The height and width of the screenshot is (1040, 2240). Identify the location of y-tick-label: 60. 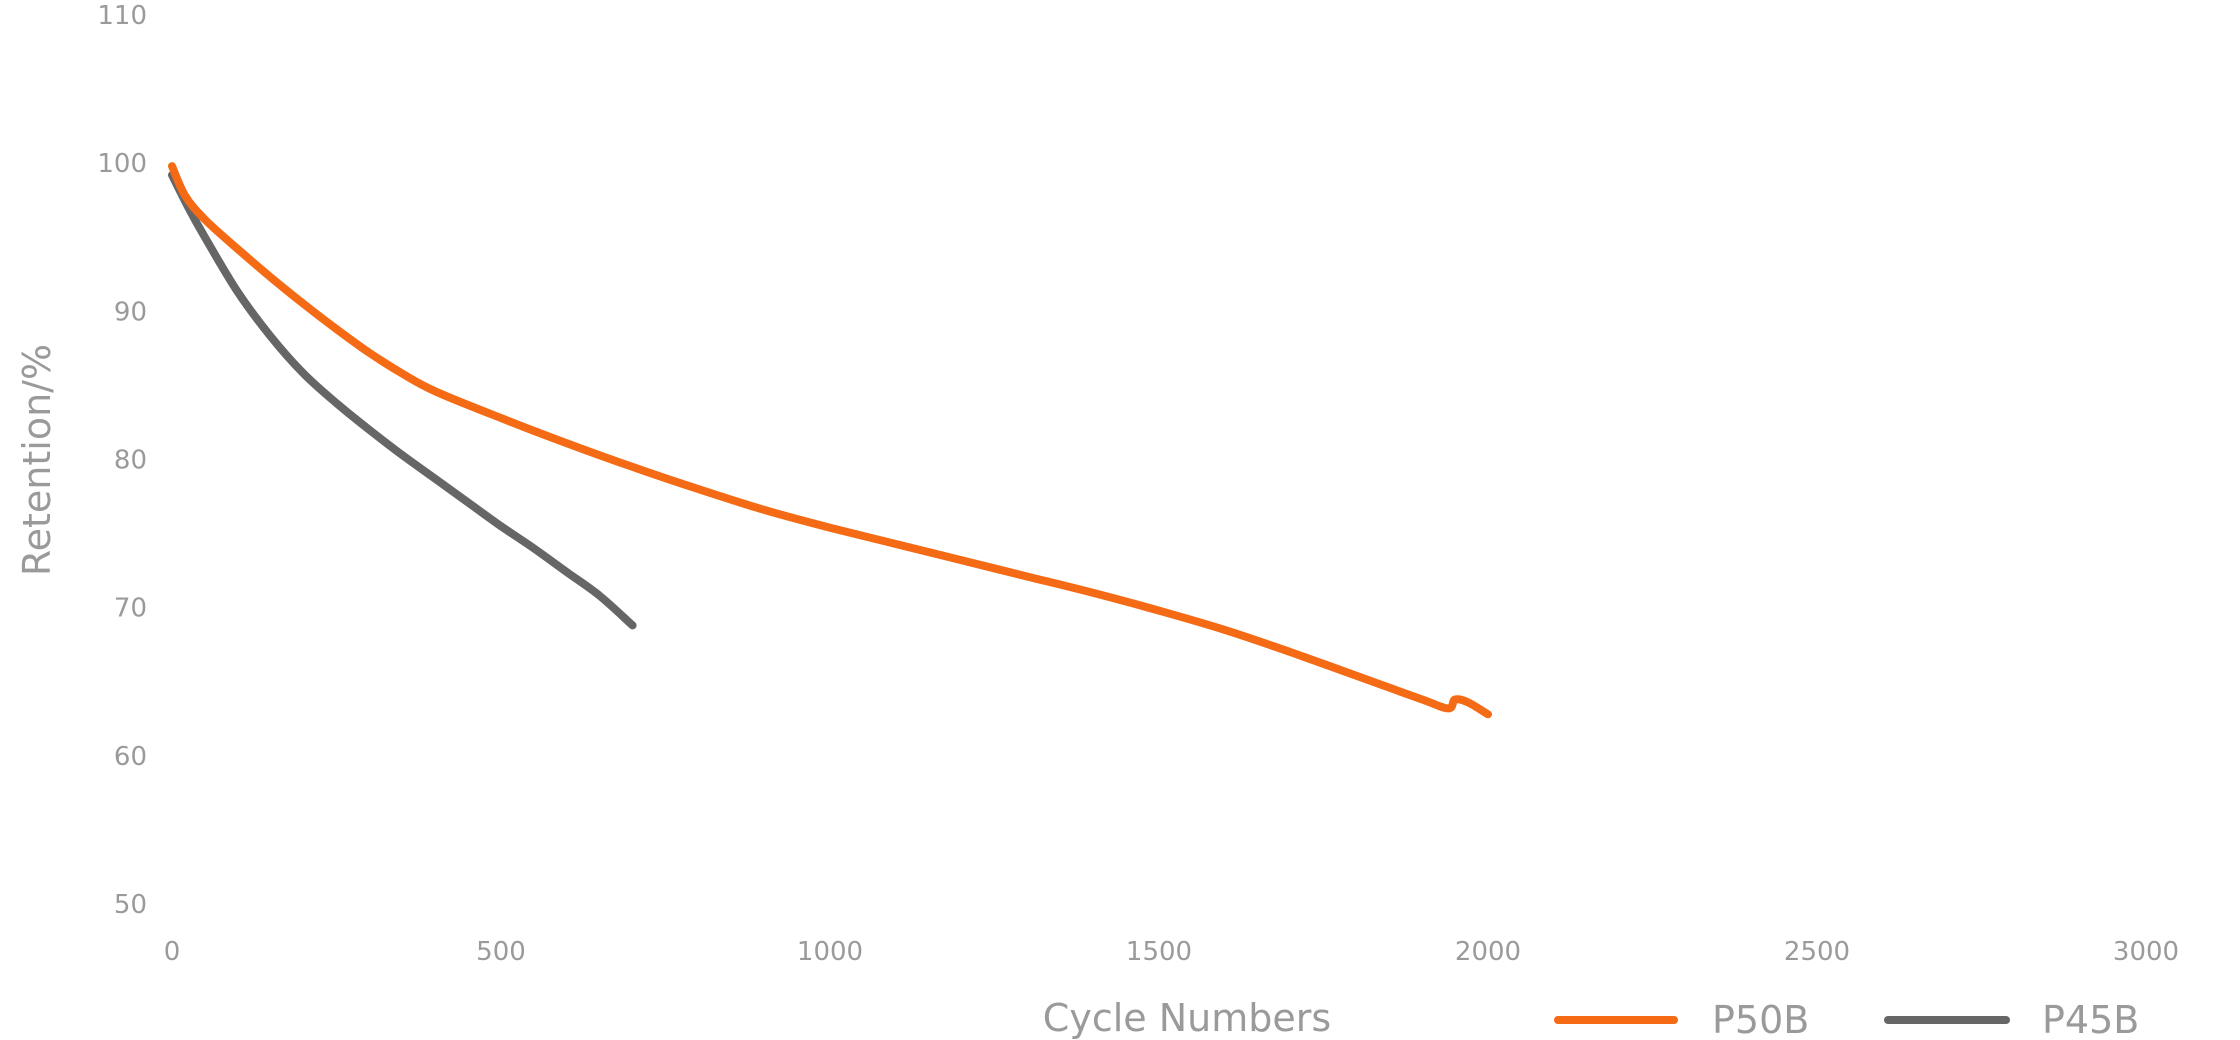
(130, 757).